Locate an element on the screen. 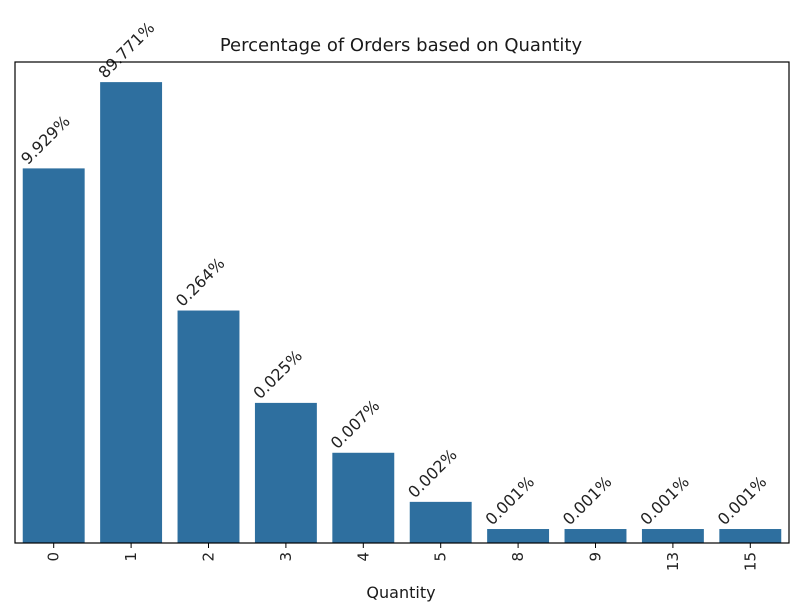 Image resolution: width=805 pixels, height=611 pixels. data-label-2: 0.264% is located at coordinates (200, 282).